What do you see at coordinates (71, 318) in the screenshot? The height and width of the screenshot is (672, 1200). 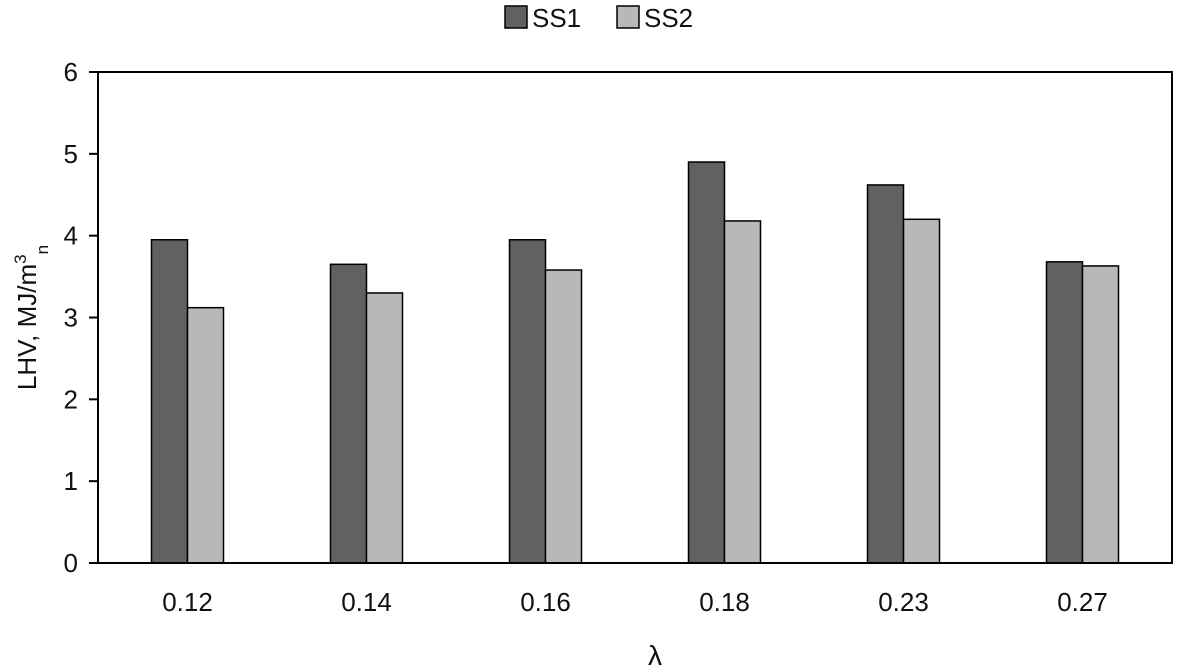 I see `y-tick-label: 3` at bounding box center [71, 318].